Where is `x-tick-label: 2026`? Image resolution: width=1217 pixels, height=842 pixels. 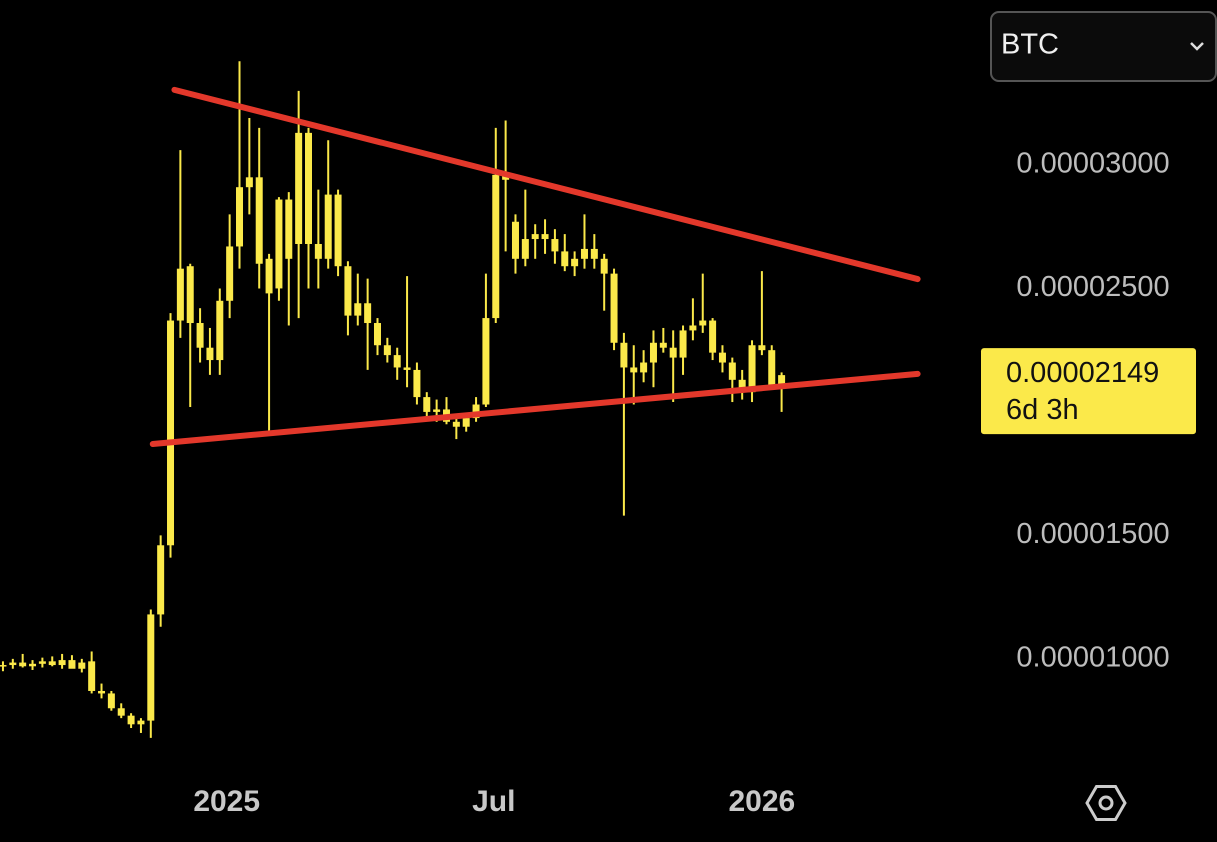
x-tick-label: 2026 is located at coordinates (762, 801).